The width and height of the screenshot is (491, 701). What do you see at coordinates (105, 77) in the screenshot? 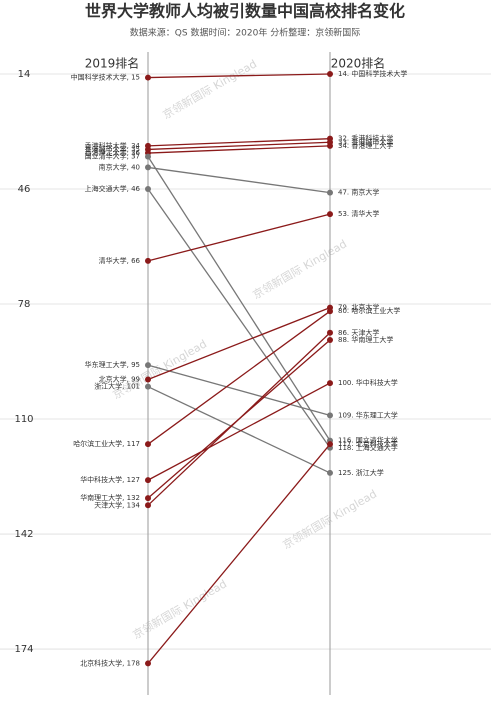
I see `label-2019: 中国科学技术大学, 15` at bounding box center [105, 77].